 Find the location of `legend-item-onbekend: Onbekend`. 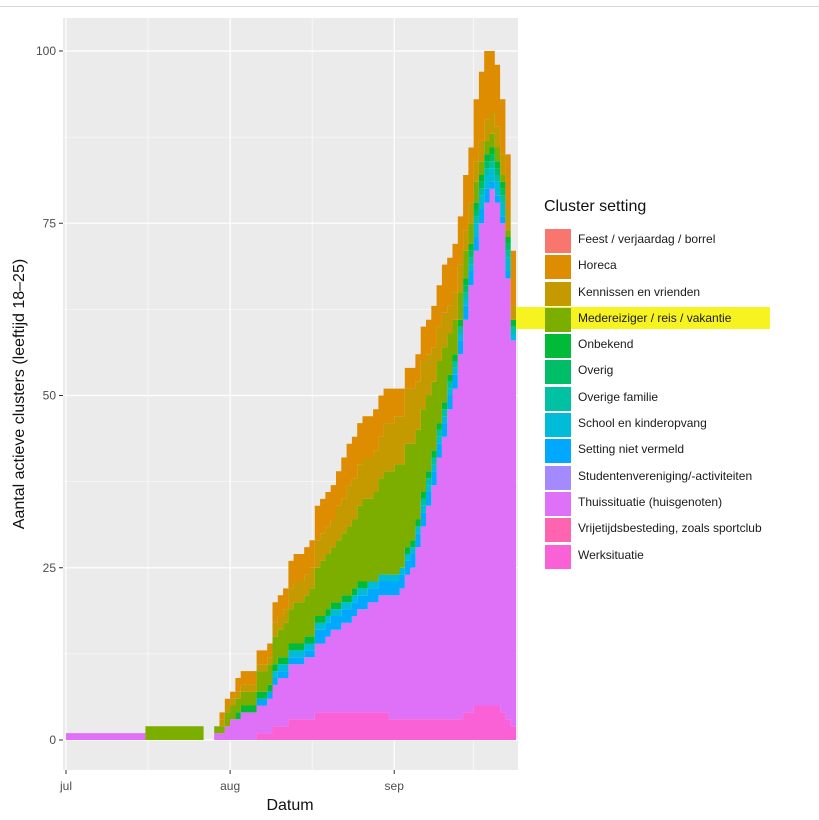

legend-item-onbekend: Onbekend is located at coordinates (674, 346).